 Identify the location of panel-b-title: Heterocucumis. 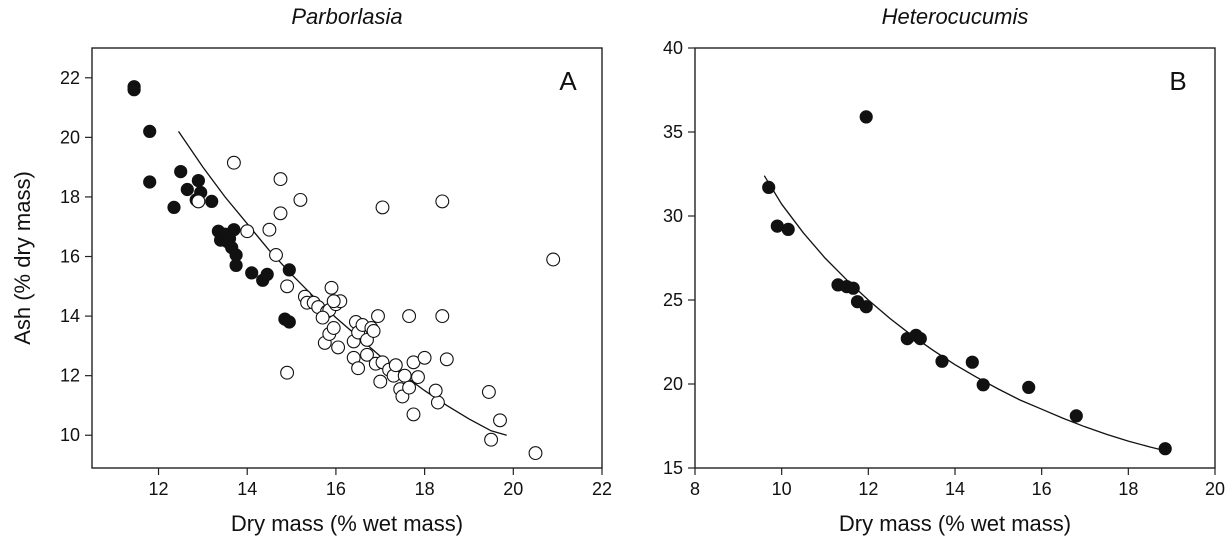
(955, 16).